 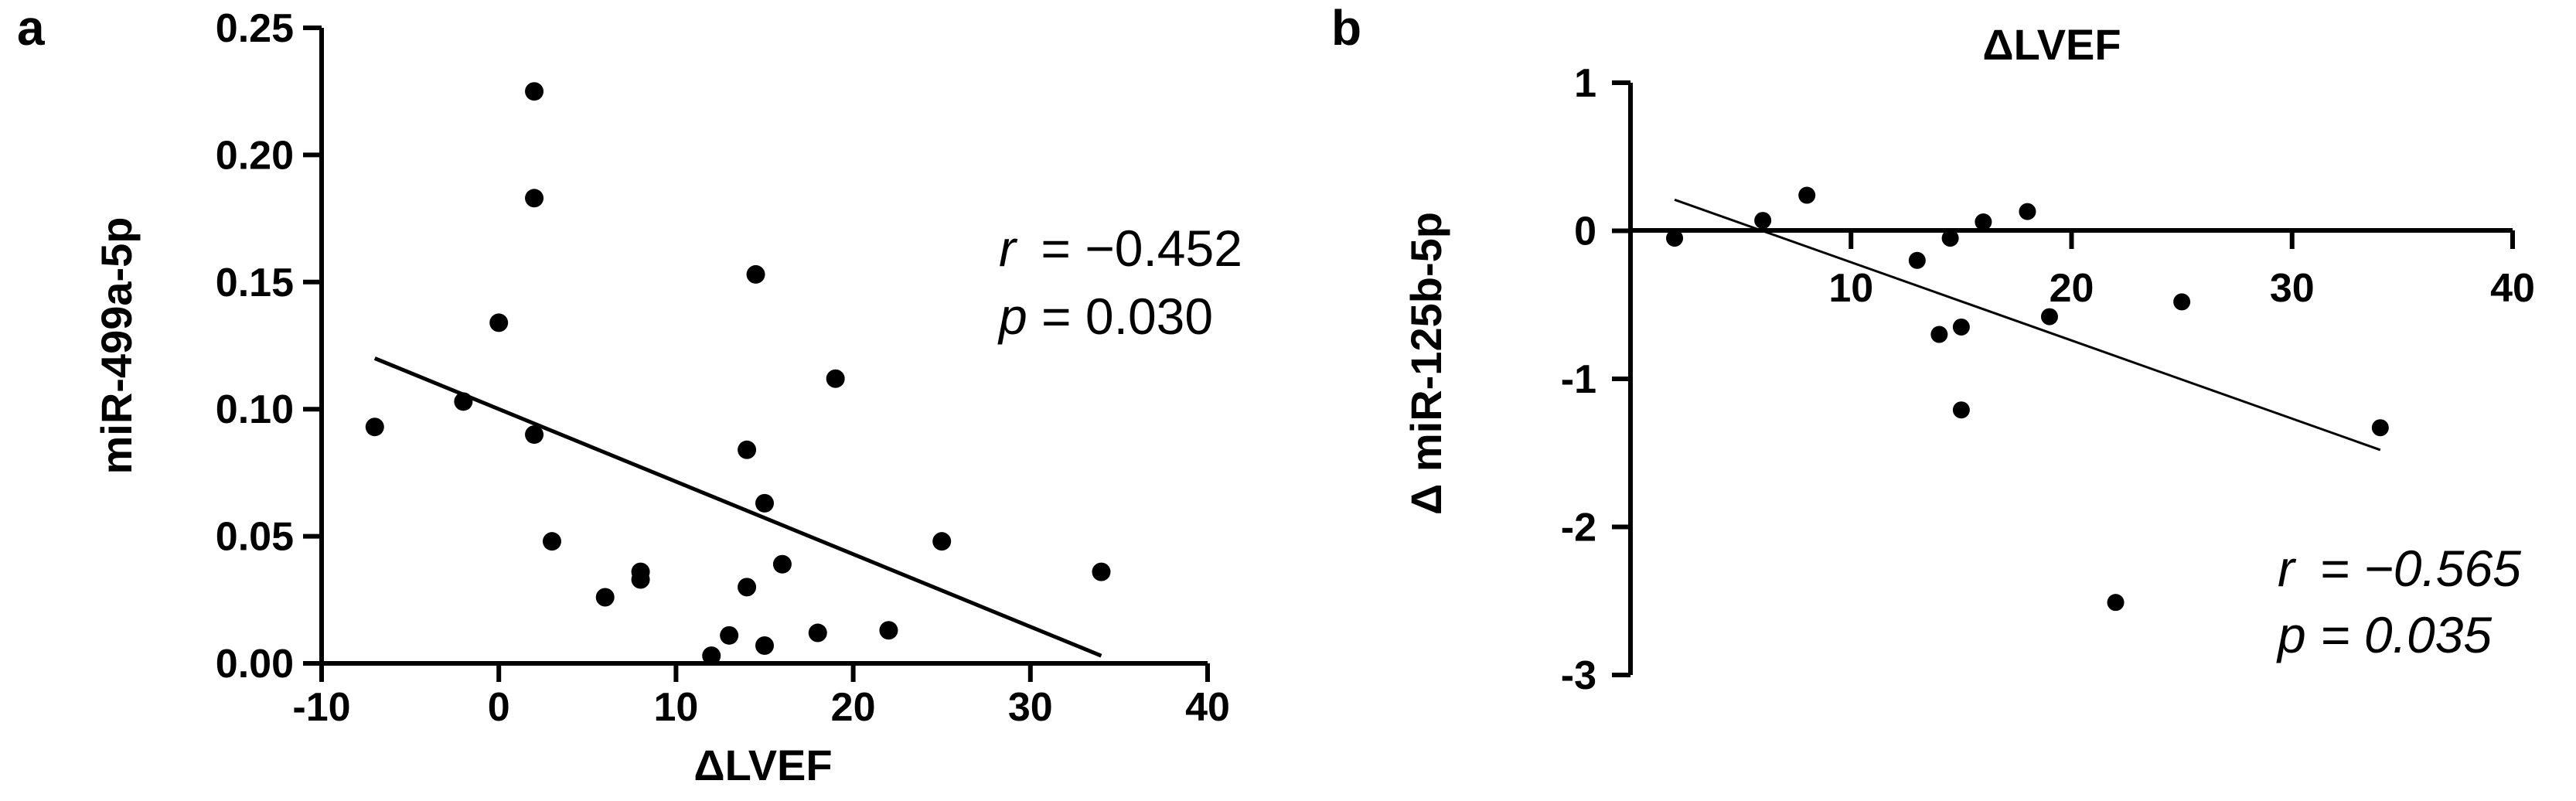 What do you see at coordinates (255, 283) in the screenshot?
I see `panel-a-y-tick-label: 0.15` at bounding box center [255, 283].